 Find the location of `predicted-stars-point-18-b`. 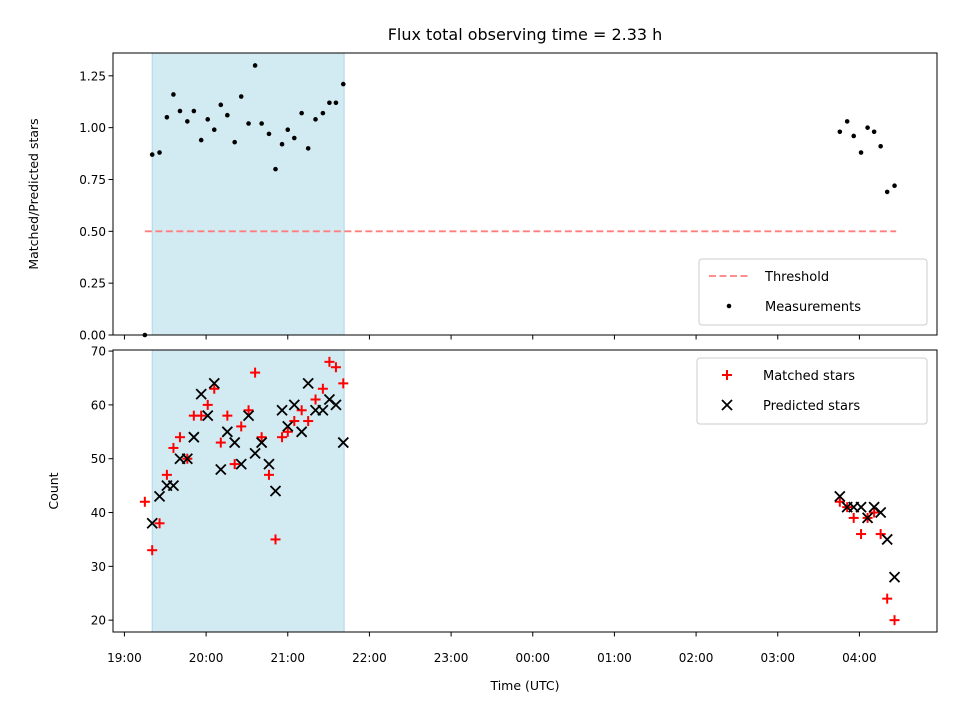

predicted-stars-point-18-b is located at coordinates (275, 491).